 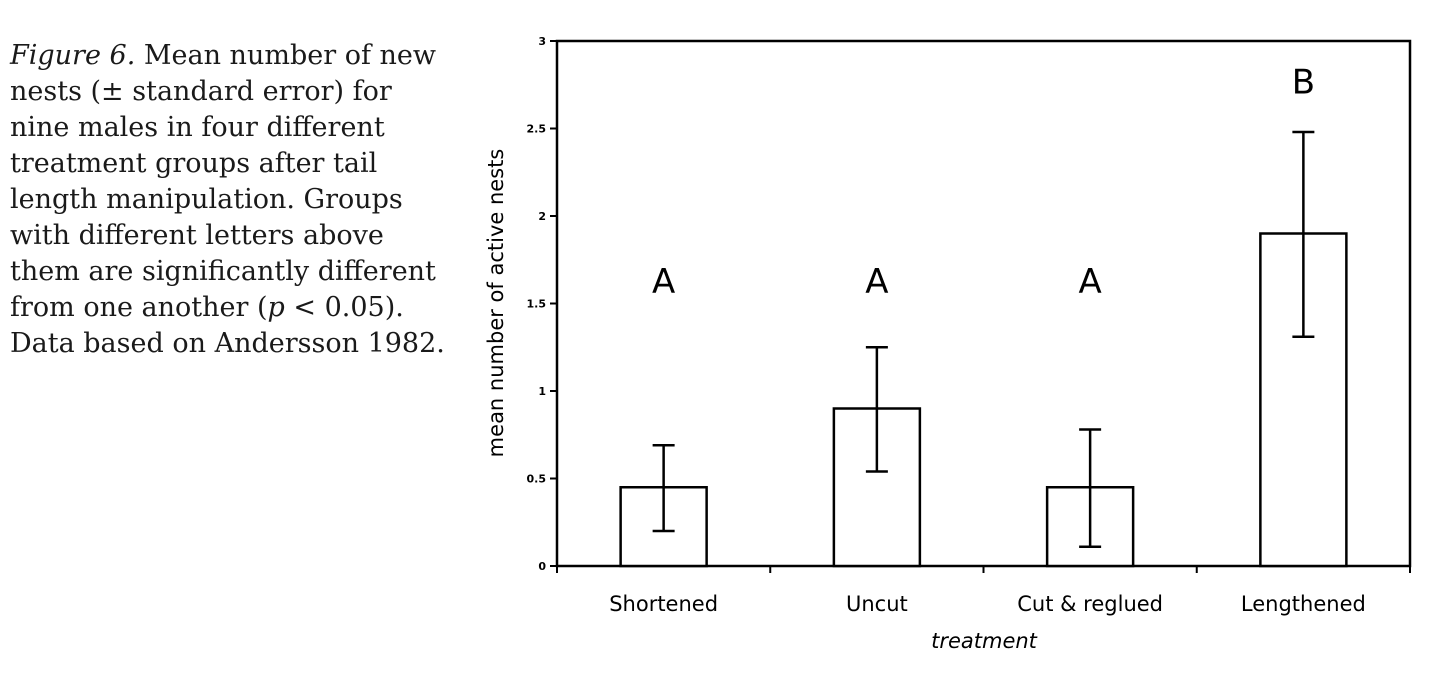 I want to click on y-tick-label: 0.5, so click(x=537, y=479).